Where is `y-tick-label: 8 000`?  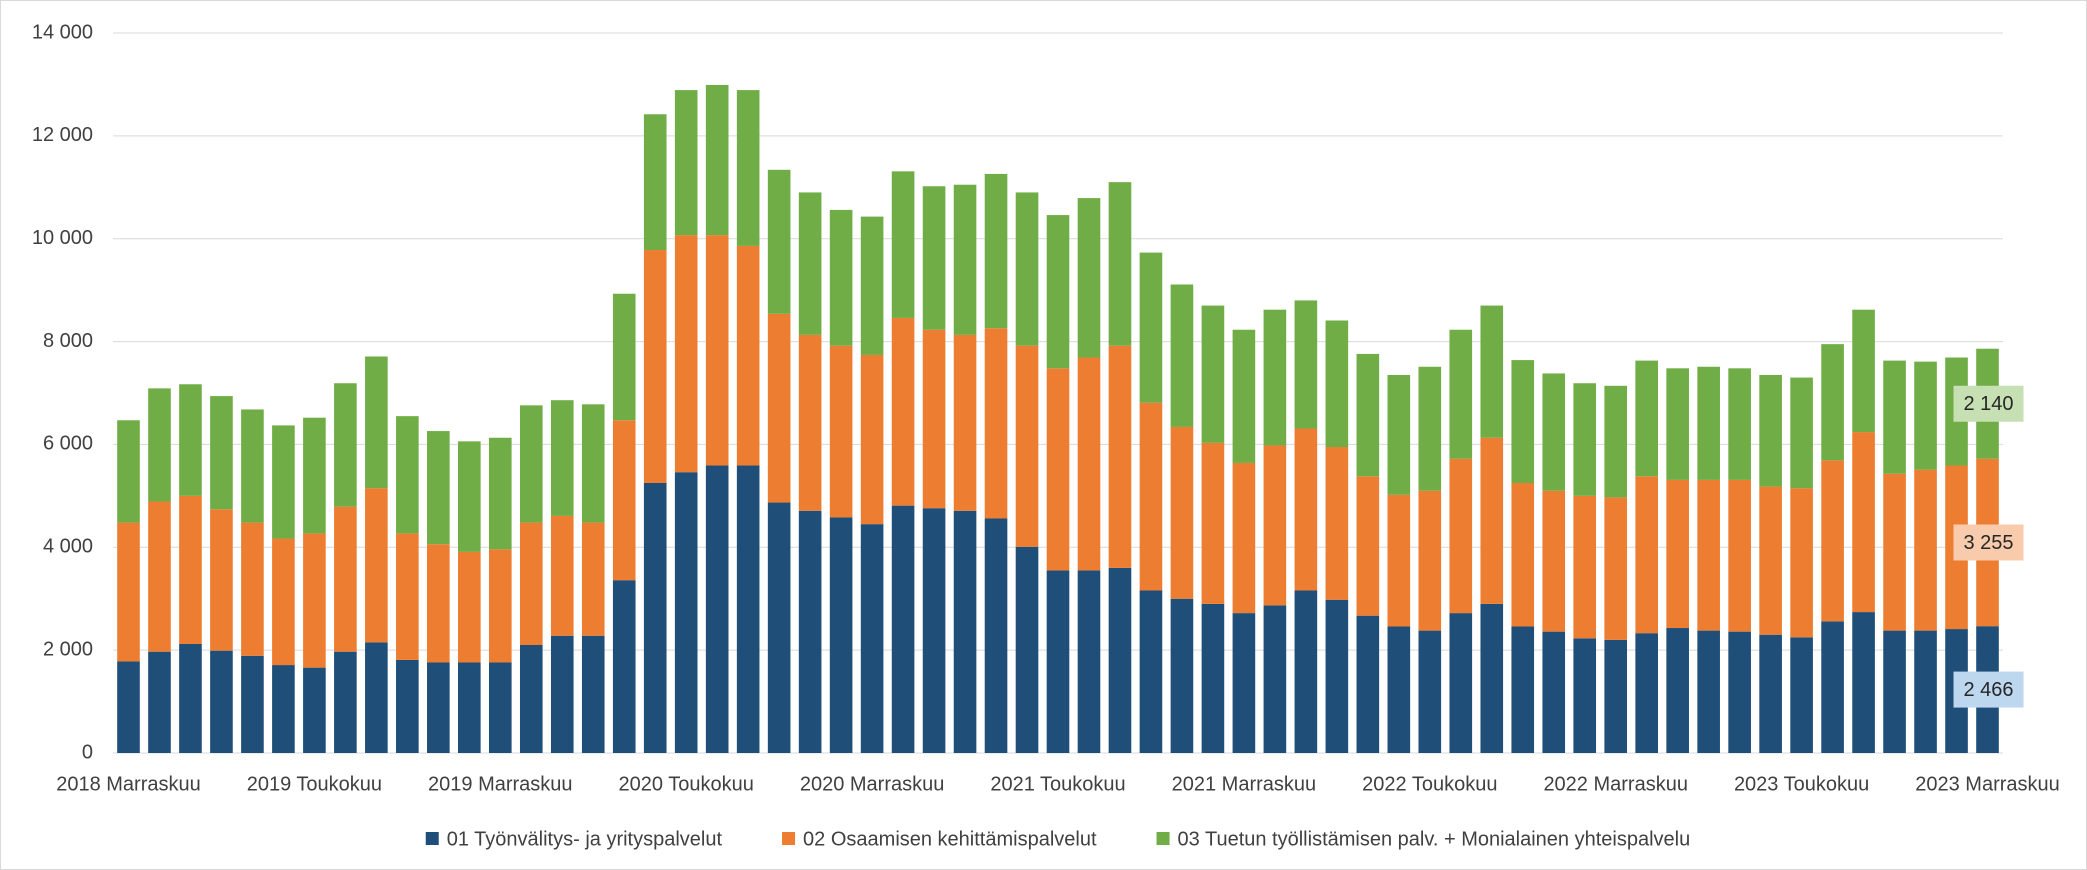
y-tick-label: 8 000 is located at coordinates (68, 341).